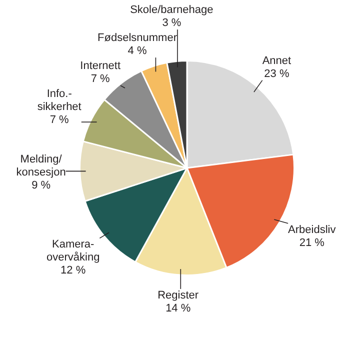 This screenshot has height=341, width=346. I want to click on slice-label: Kamera- overvåking, so click(73, 251).